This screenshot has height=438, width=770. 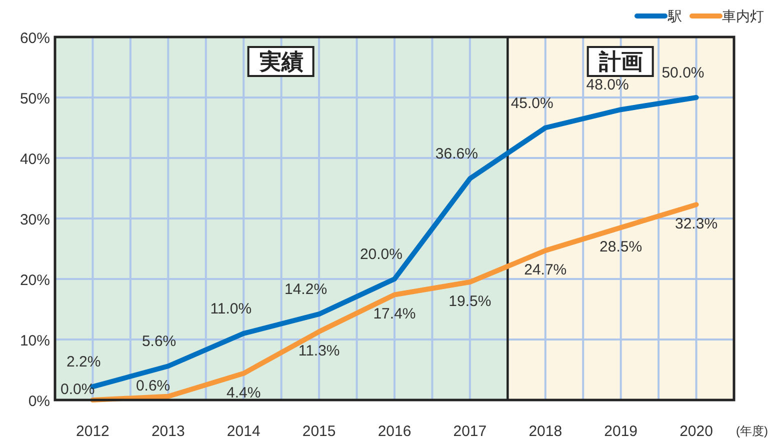 What do you see at coordinates (93, 430) in the screenshot?
I see `x-tick-label: 2012` at bounding box center [93, 430].